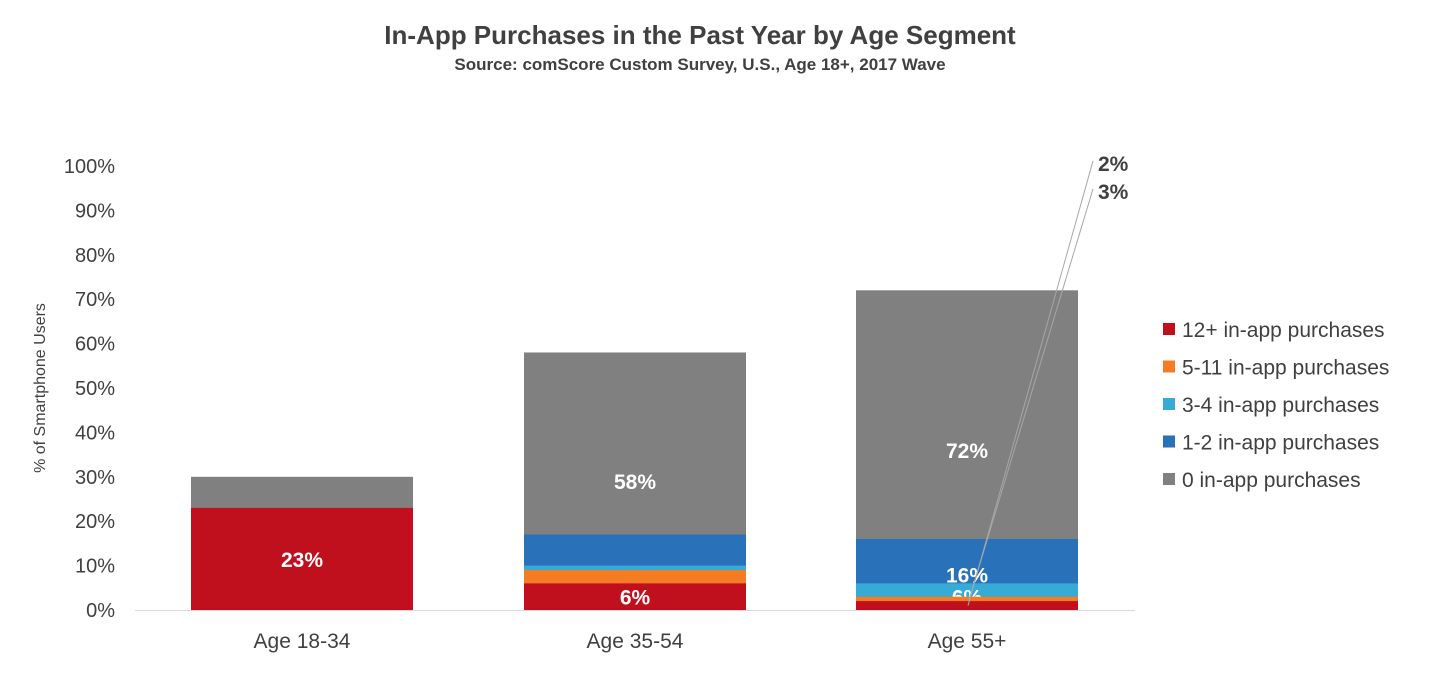 This screenshot has width=1429, height=688. What do you see at coordinates (1285, 368) in the screenshot?
I see `legend-label: 5-11 in-app purchases` at bounding box center [1285, 368].